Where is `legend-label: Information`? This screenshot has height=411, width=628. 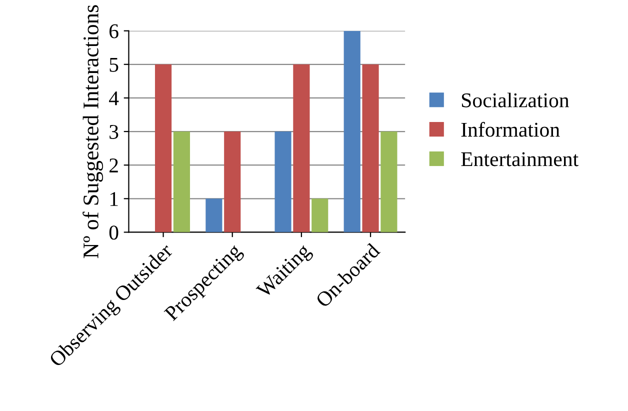 legend-label: Information is located at coordinates (510, 129).